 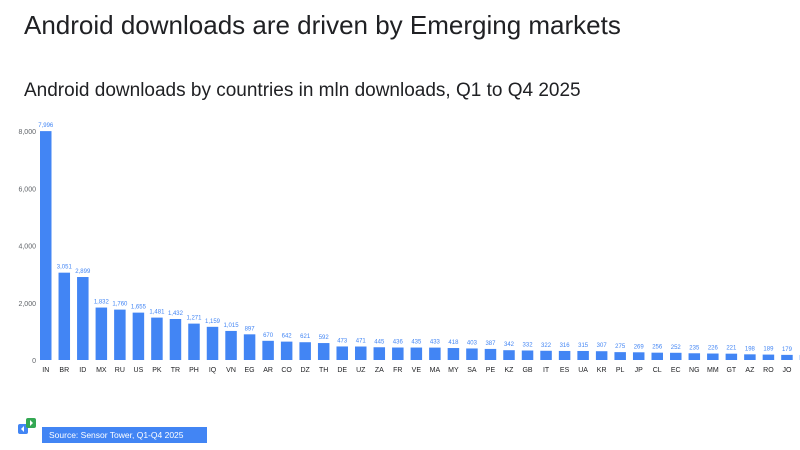 I want to click on value-label: 189, so click(x=768, y=350).